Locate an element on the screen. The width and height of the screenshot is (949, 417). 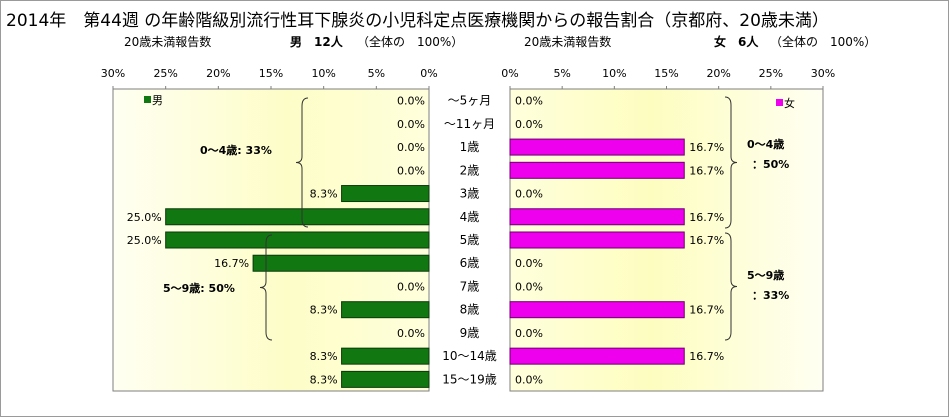
male-5-9-annotation: 5～9歳: 50% is located at coordinates (199, 288).